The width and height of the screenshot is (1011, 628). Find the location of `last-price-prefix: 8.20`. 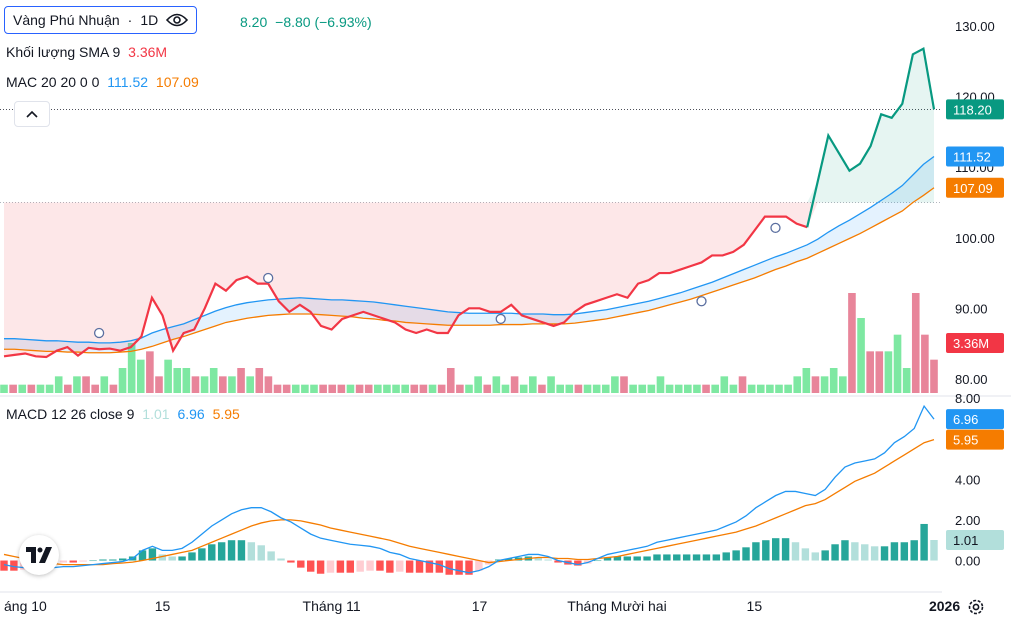

last-price-prefix: 8.20 is located at coordinates (254, 22).